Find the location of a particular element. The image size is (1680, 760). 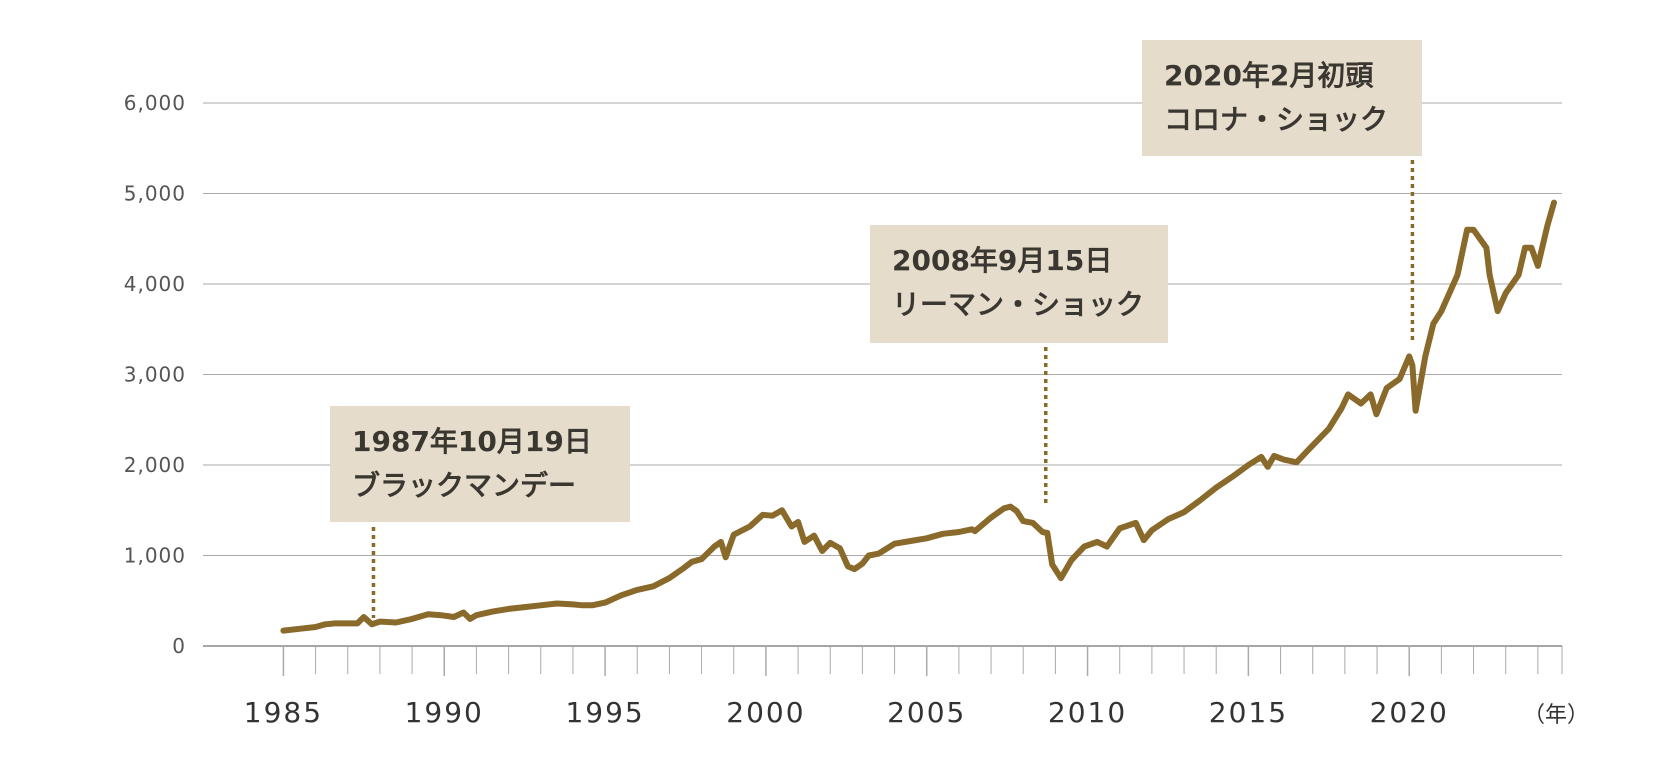

y-tick-label: 3,000 is located at coordinates (155, 375).